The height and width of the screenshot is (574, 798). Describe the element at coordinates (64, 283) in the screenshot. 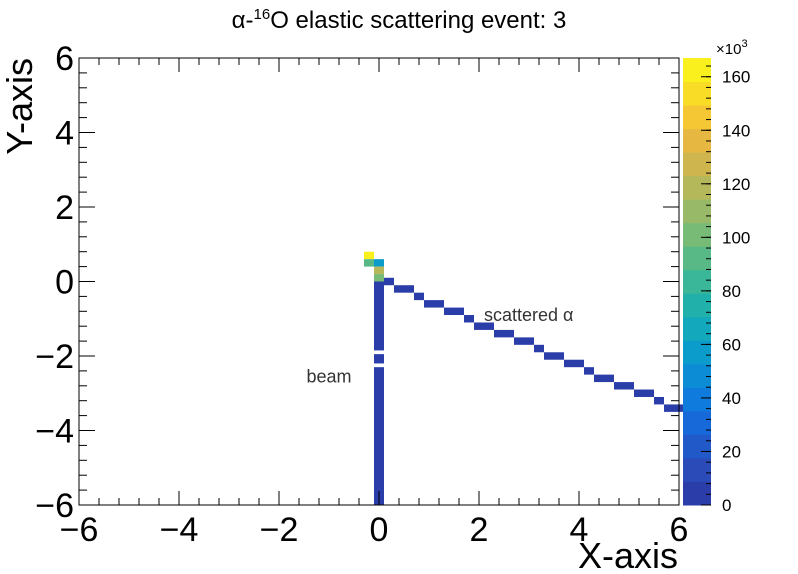

I see `y-tick-label: 0` at that location.